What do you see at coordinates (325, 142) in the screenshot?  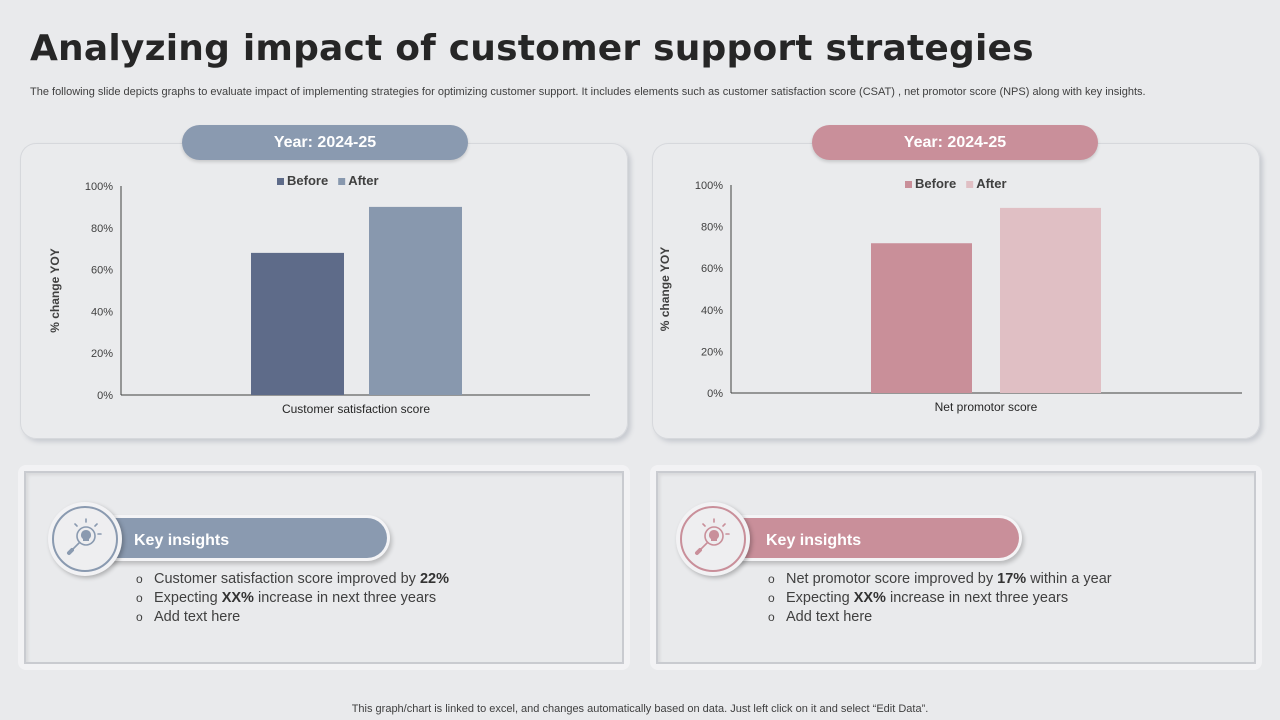 I see `csat-year-label: Year: 2024-25` at bounding box center [325, 142].